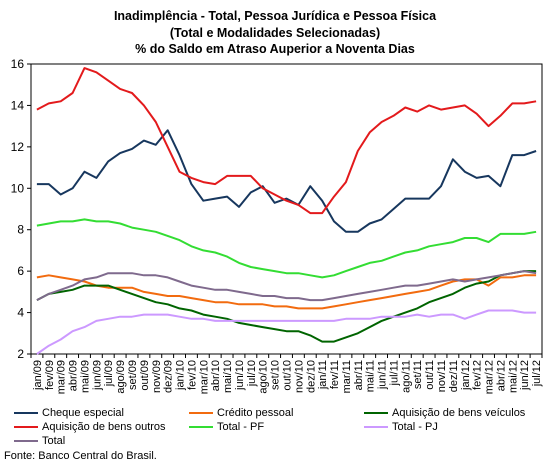 The height and width of the screenshot is (468, 550). Describe the element at coordinates (20, 354) in the screenshot. I see `y-tick-label: 2` at that location.